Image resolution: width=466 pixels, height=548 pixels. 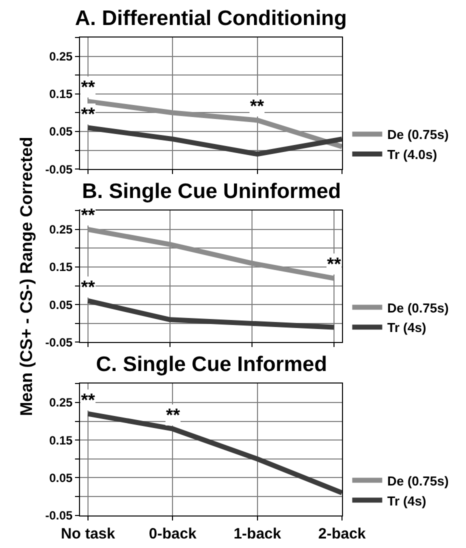 I want to click on chart-title: A. Differential Conditioning, so click(x=211, y=18).